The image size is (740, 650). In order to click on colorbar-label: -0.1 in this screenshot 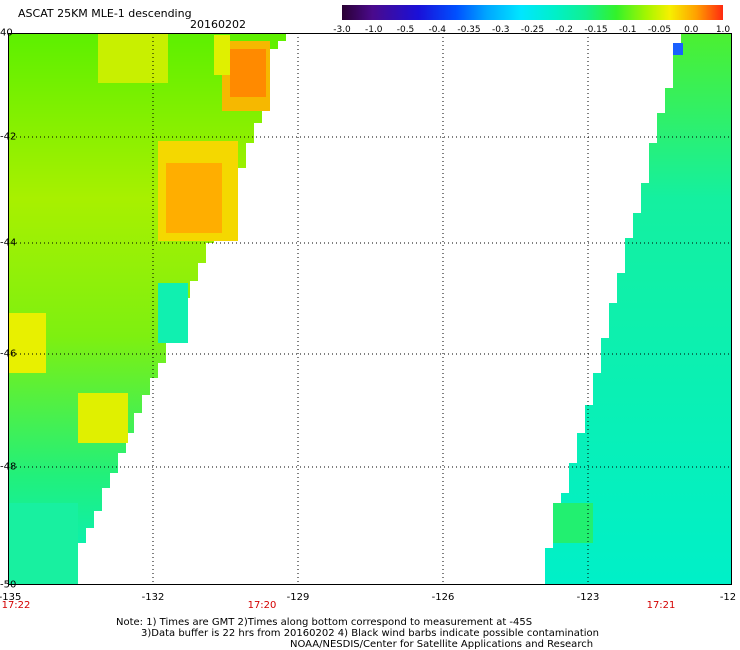, I will do `click(627, 30)`.